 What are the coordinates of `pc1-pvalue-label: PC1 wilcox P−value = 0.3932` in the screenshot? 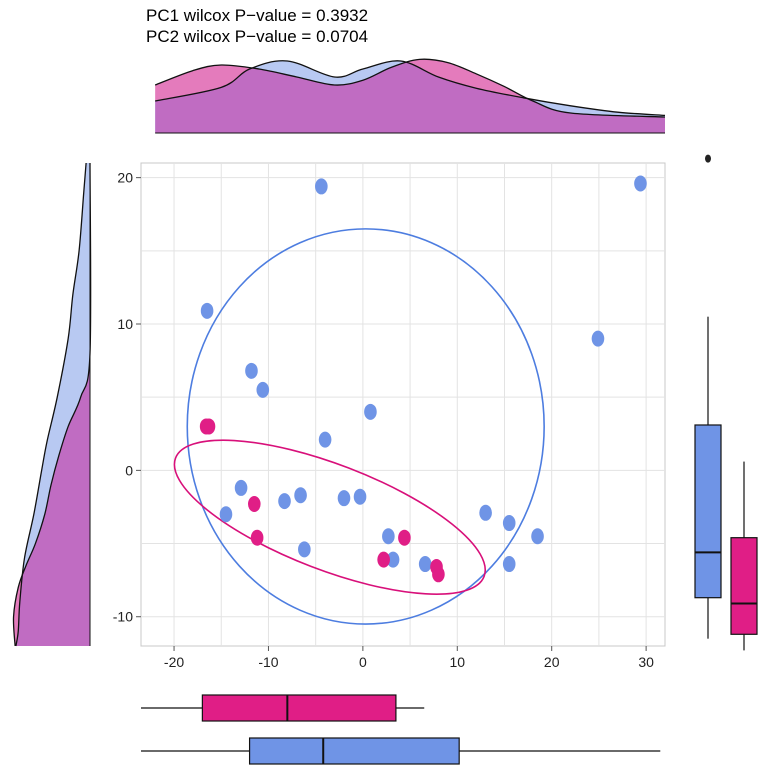 It's located at (257, 15).